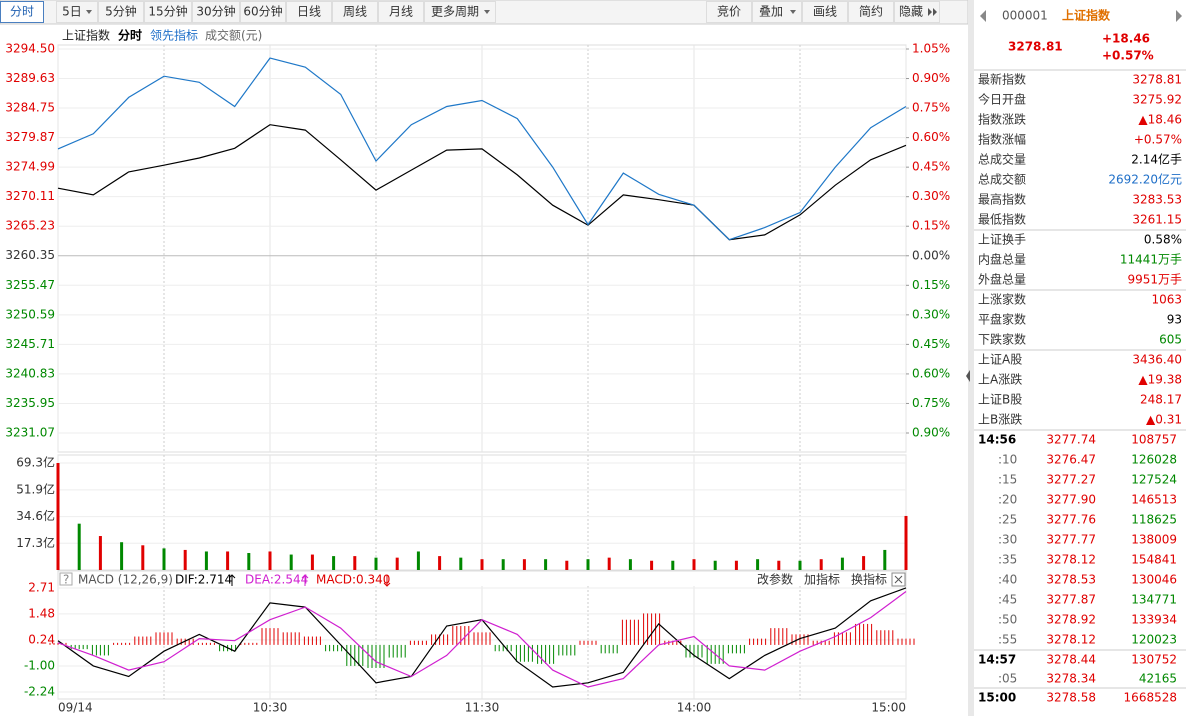  What do you see at coordinates (1154, 280) in the screenshot?
I see `quote-value: 9951万手` at bounding box center [1154, 280].